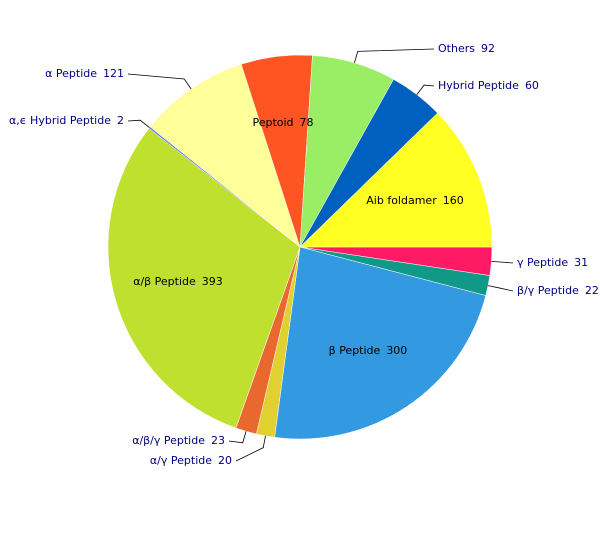 Image resolution: width=600 pixels, height=550 pixels. I want to click on slice-label: α/β/γ Peptide 23, so click(178, 440).